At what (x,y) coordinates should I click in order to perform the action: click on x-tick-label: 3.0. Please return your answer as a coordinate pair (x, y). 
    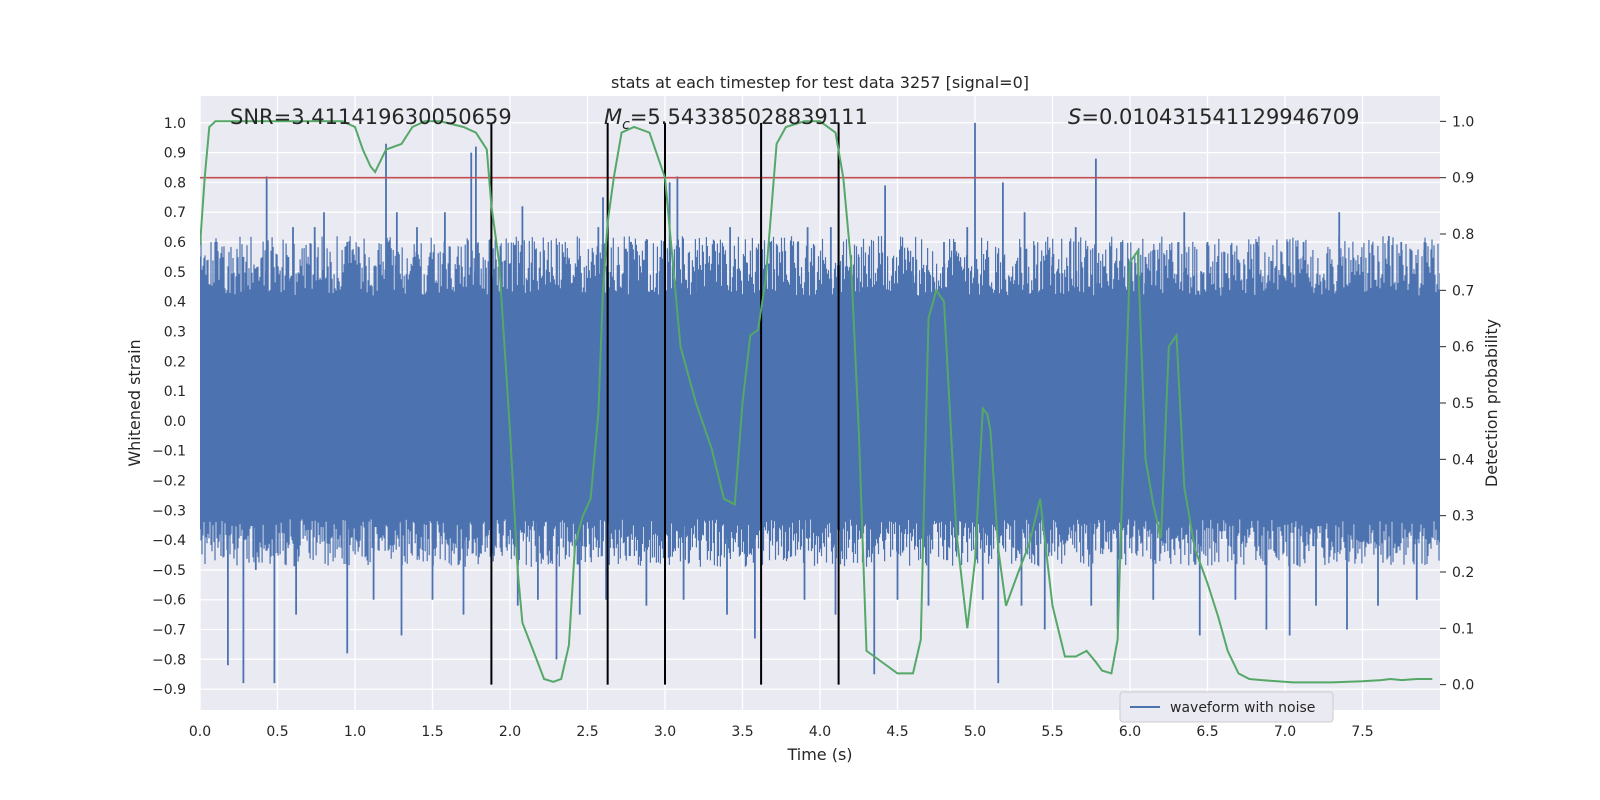
    Looking at the image, I should click on (665, 732).